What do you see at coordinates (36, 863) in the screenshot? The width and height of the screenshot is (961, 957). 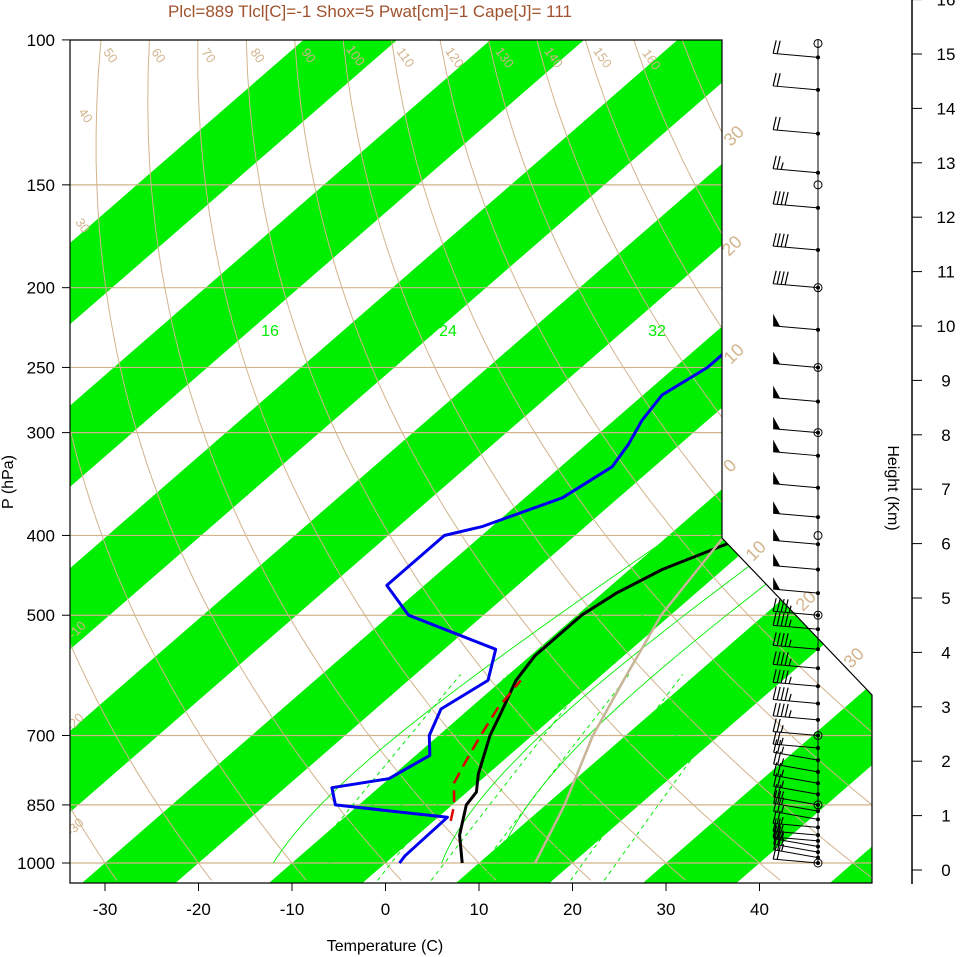 I see `y-tick-label: 1000` at bounding box center [36, 863].